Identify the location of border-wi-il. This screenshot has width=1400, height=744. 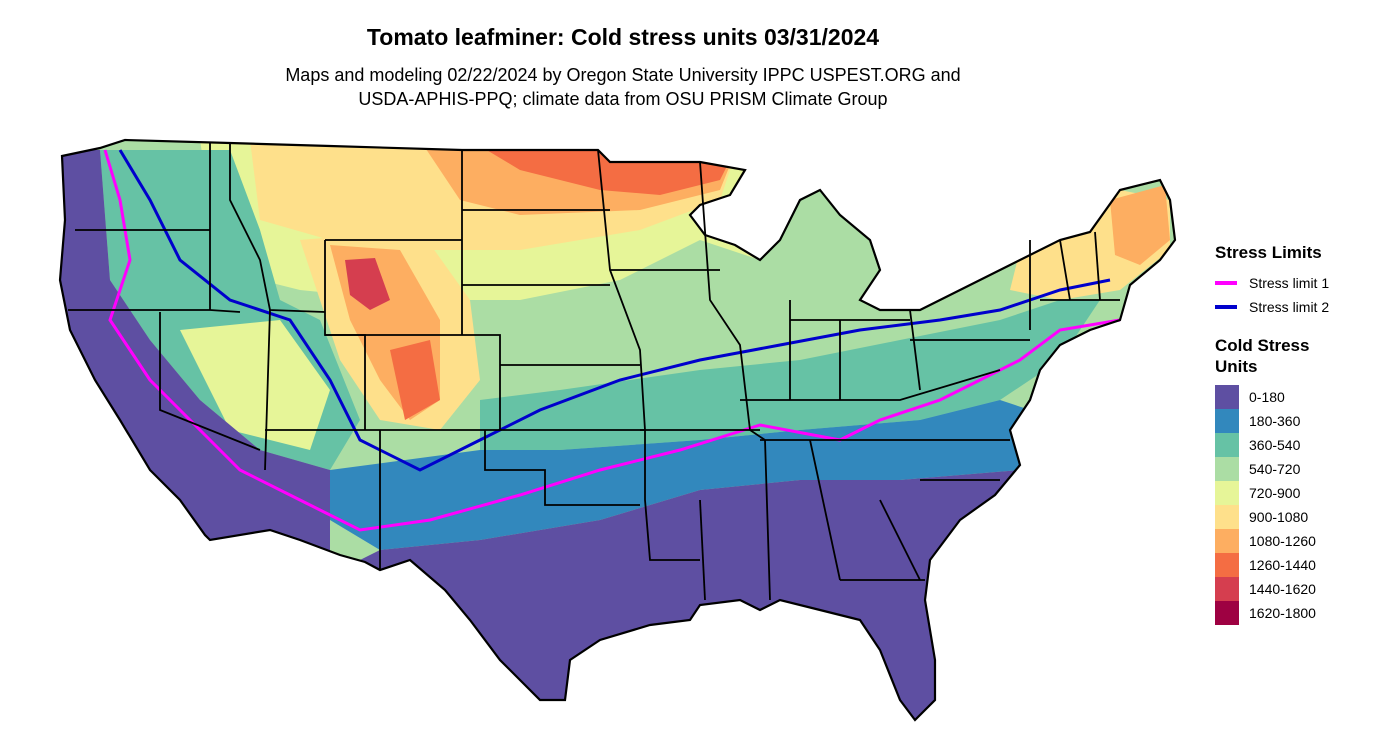
(732, 301).